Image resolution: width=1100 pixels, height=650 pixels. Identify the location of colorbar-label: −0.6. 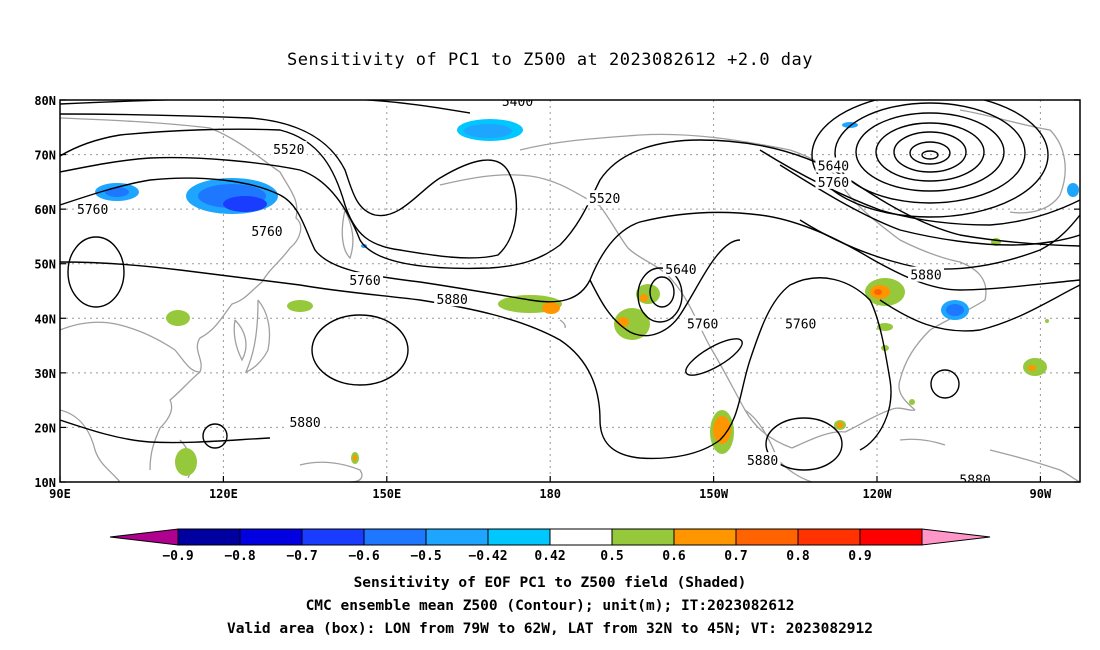
(363, 556).